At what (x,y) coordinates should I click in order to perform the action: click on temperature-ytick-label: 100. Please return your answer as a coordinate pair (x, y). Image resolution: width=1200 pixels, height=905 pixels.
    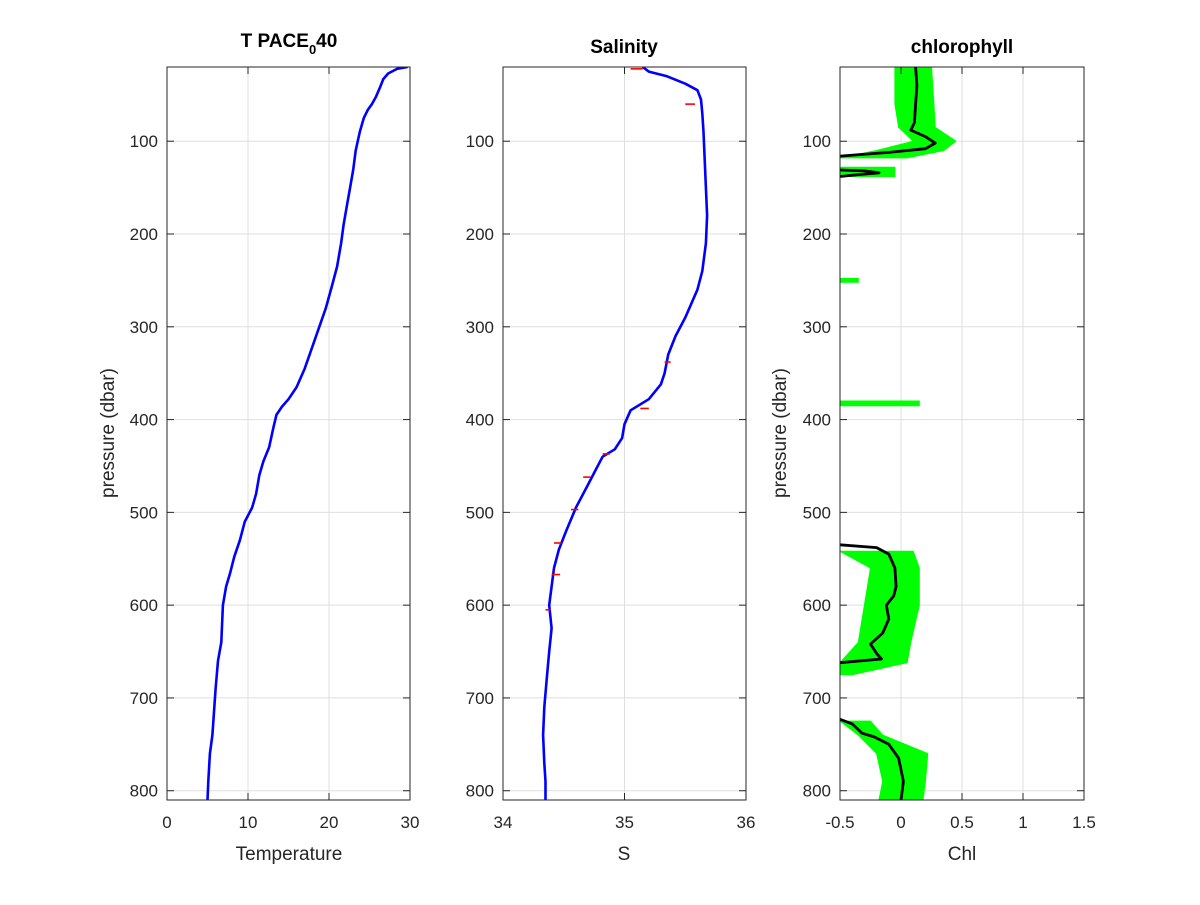
    Looking at the image, I should click on (144, 141).